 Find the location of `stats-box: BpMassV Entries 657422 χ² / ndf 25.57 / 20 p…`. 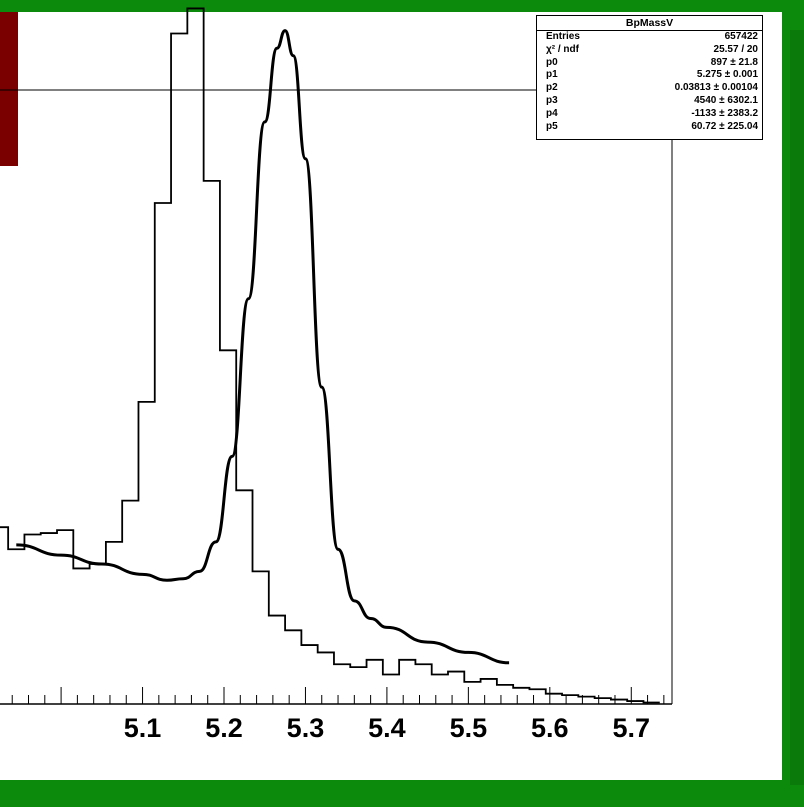

stats-box: BpMassV Entries 657422 χ² / ndf 25.57 / 20 p… is located at coordinates (649, 77).